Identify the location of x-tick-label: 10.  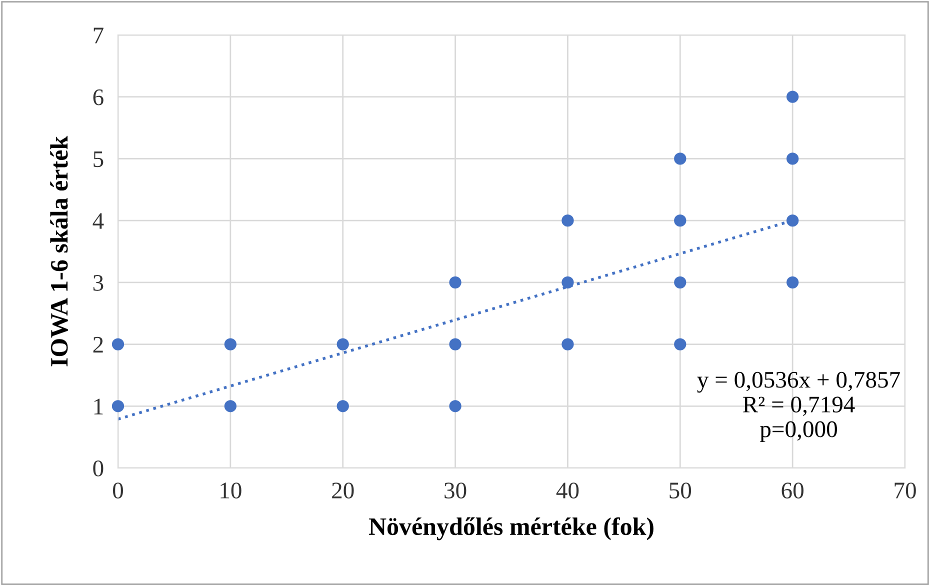
(231, 490).